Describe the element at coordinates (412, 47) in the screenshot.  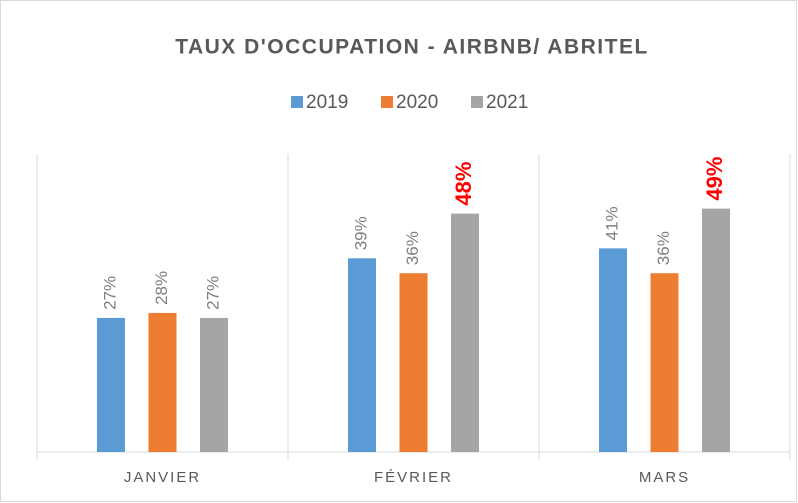
I see `chart-title: TAUX D'OCCUPATION - AIRBNB/ ABRITEL` at that location.